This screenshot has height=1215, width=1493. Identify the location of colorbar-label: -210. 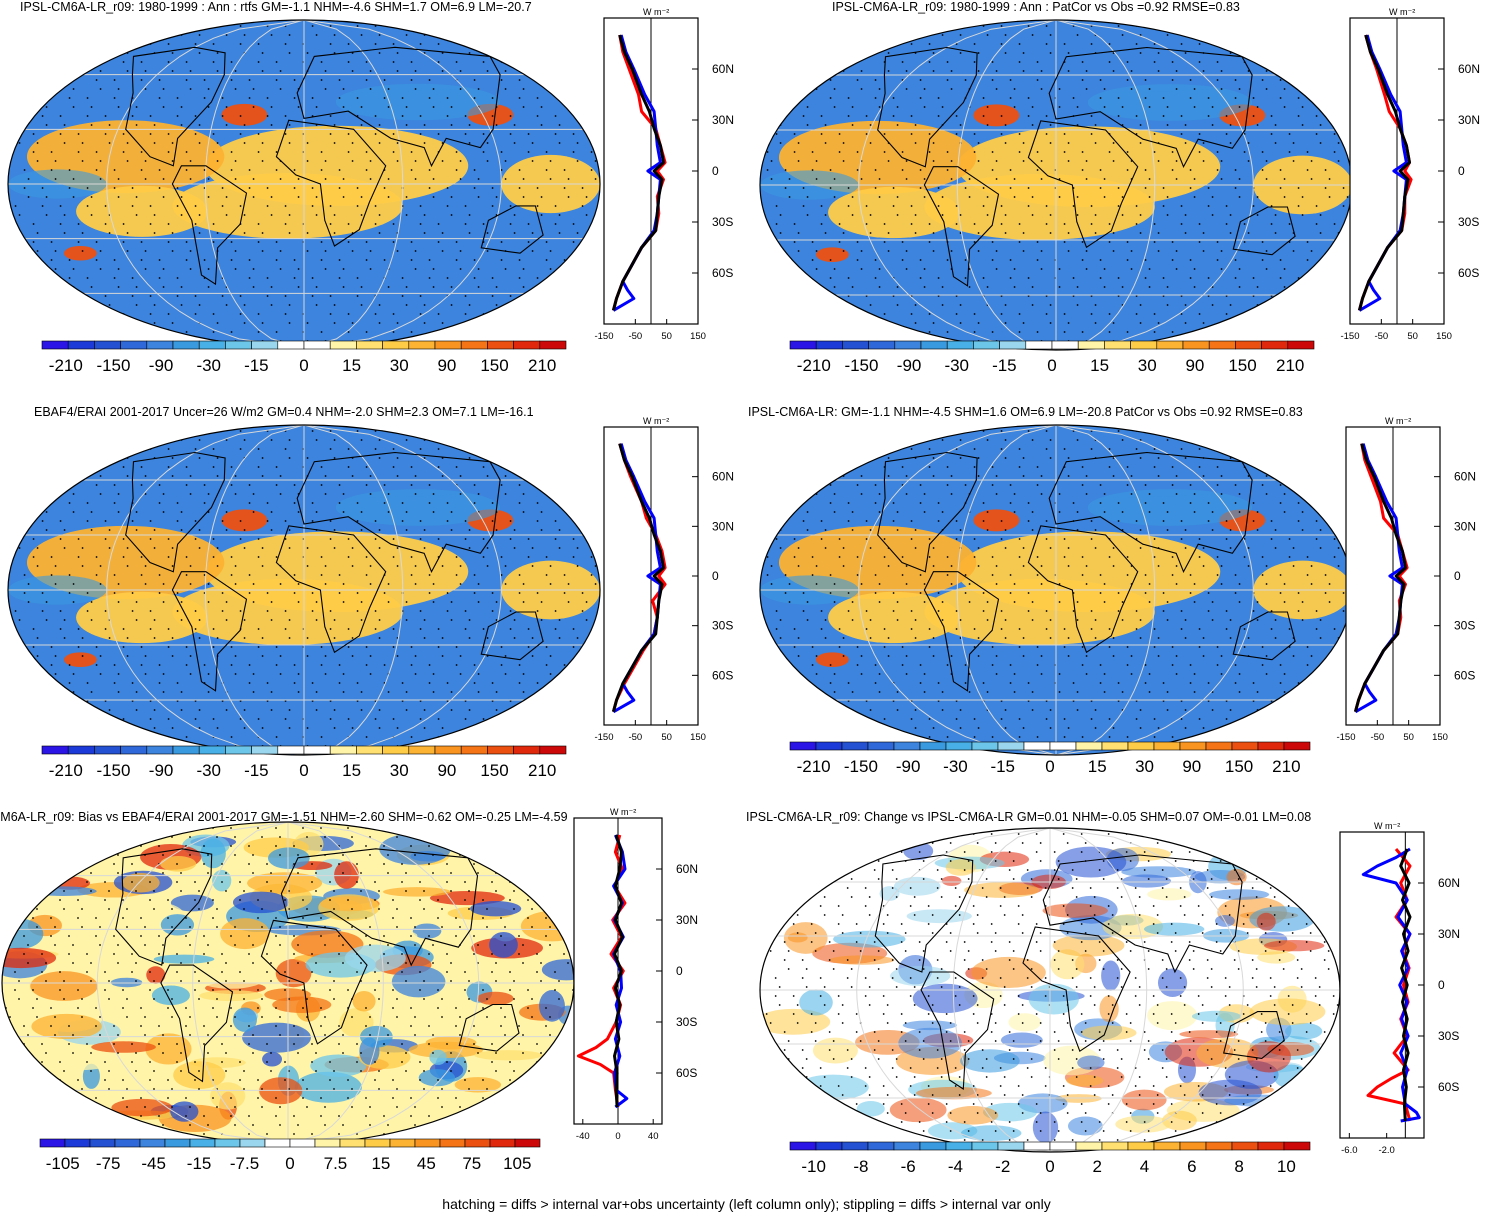
(66, 365).